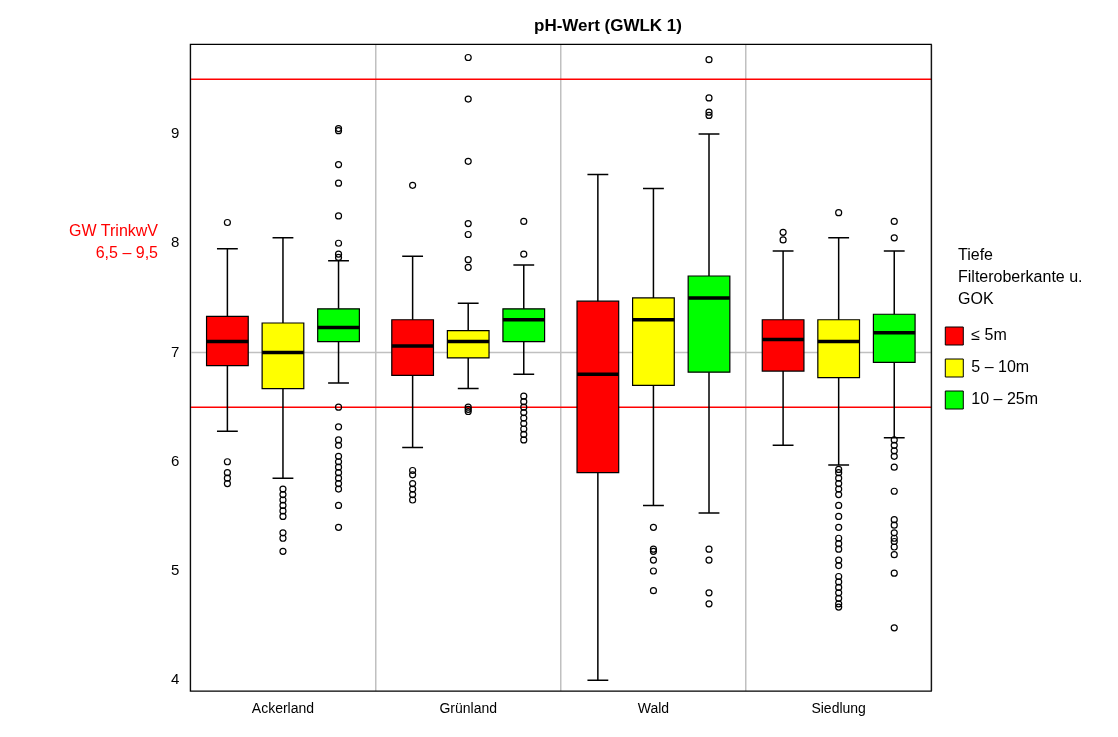 This screenshot has width=1118, height=737. Describe the element at coordinates (653, 708) in the screenshot. I see `x-tick-label: Wald` at that location.